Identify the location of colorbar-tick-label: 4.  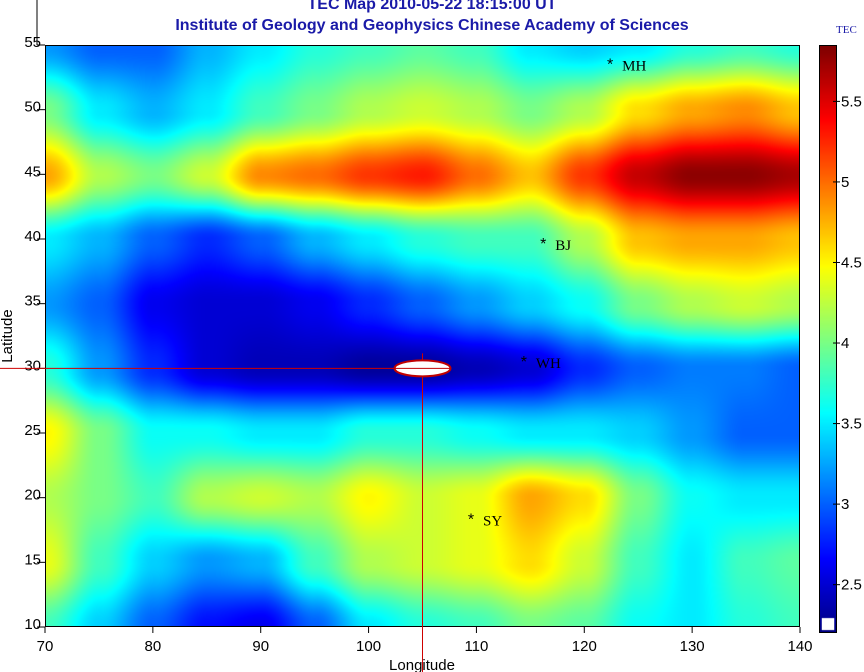
(845, 343).